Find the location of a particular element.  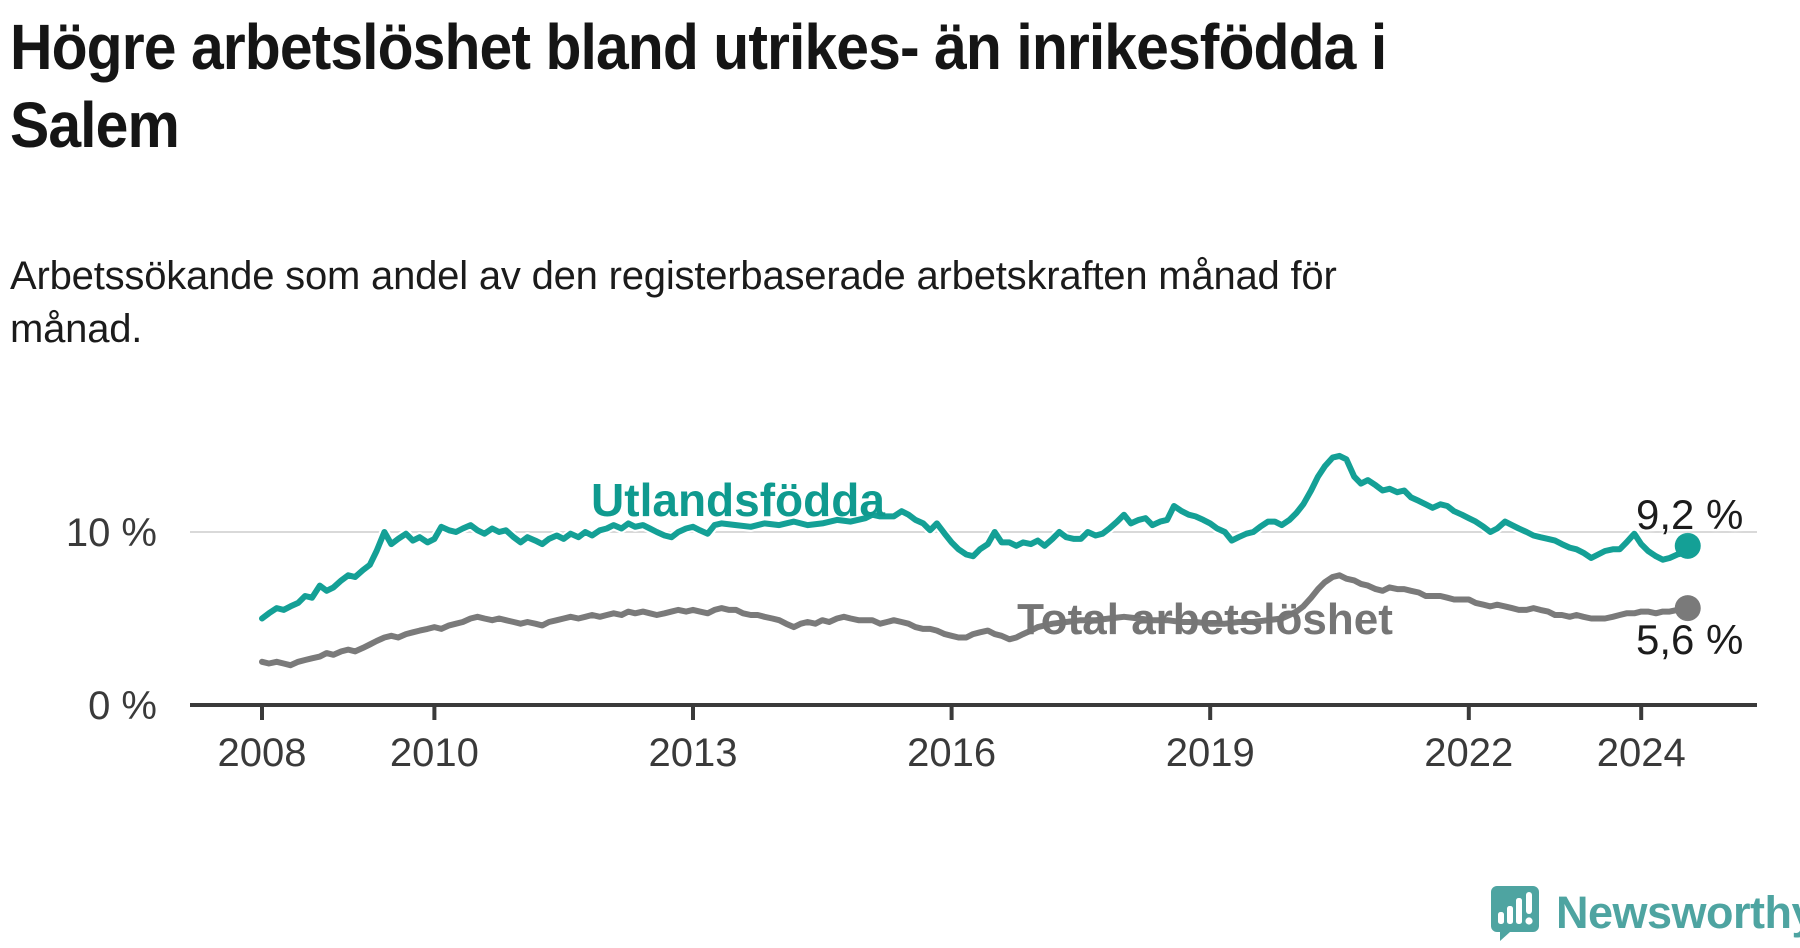

x-axis-label-2022: 2022 is located at coordinates (1468, 753).